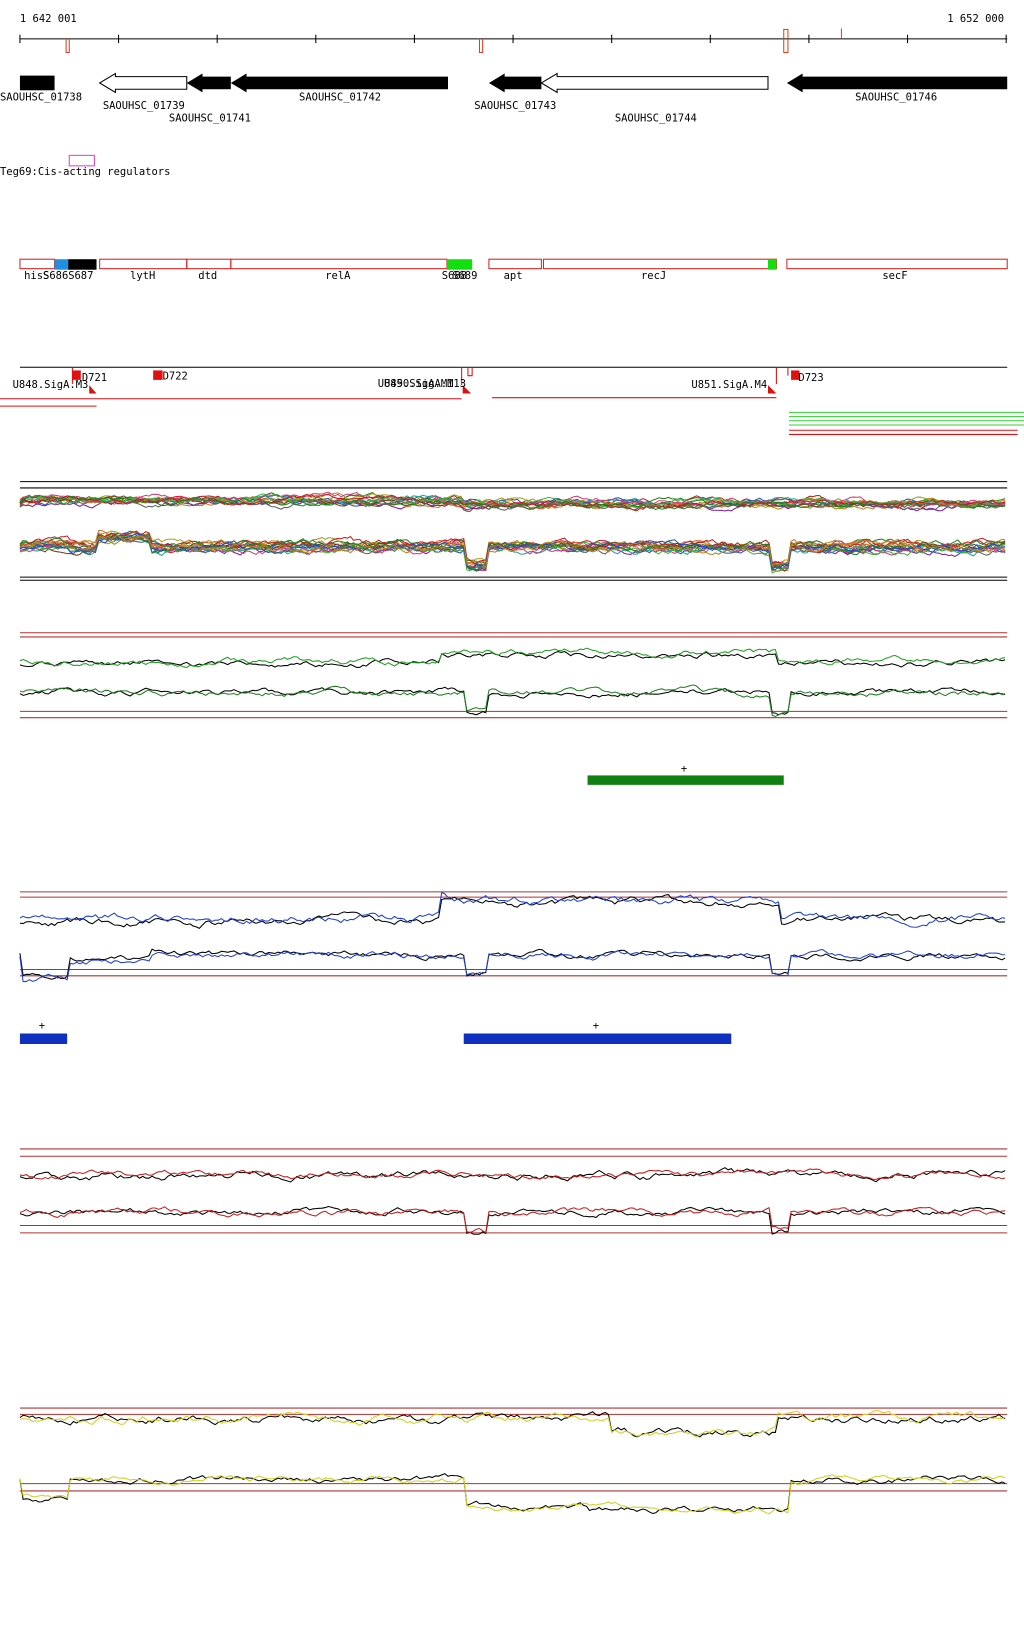  Describe the element at coordinates (464, 276) in the screenshot. I see `feature-label: S689` at that location.